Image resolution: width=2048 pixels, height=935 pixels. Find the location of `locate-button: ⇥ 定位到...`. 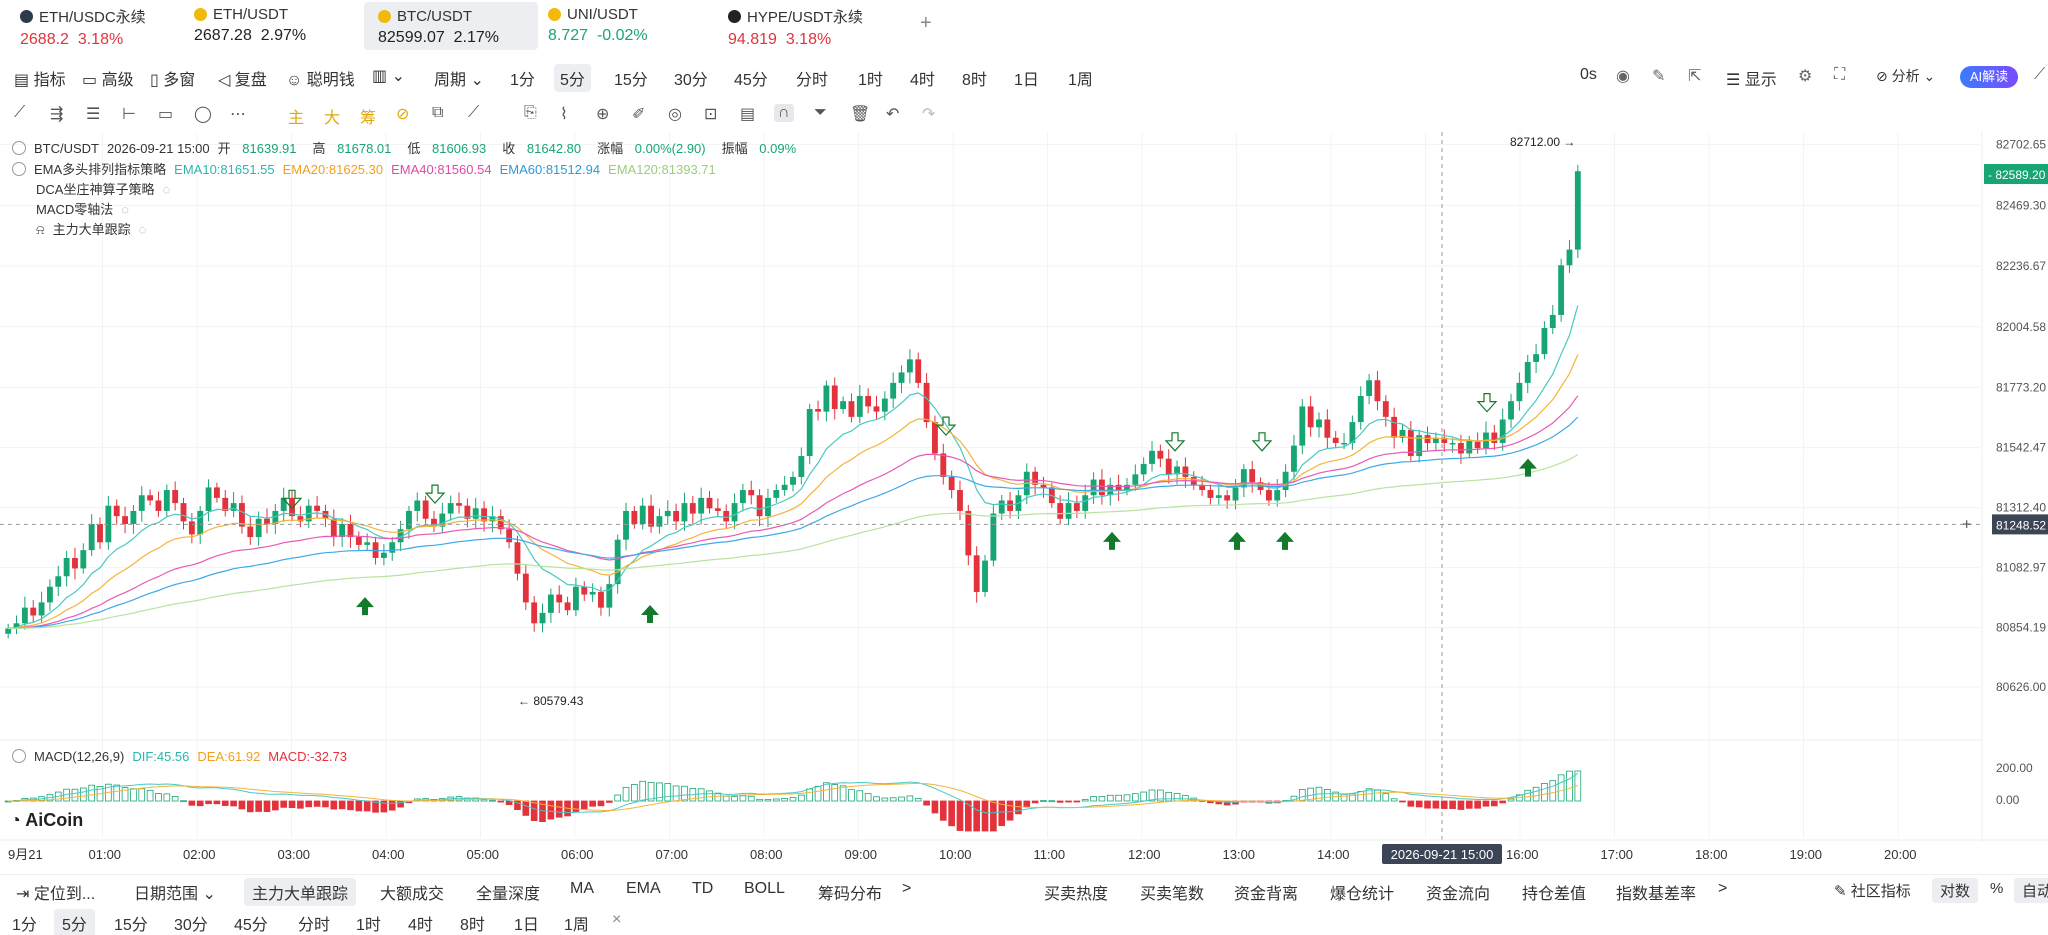

locate-button: ⇥ 定位到... is located at coordinates (56, 894).